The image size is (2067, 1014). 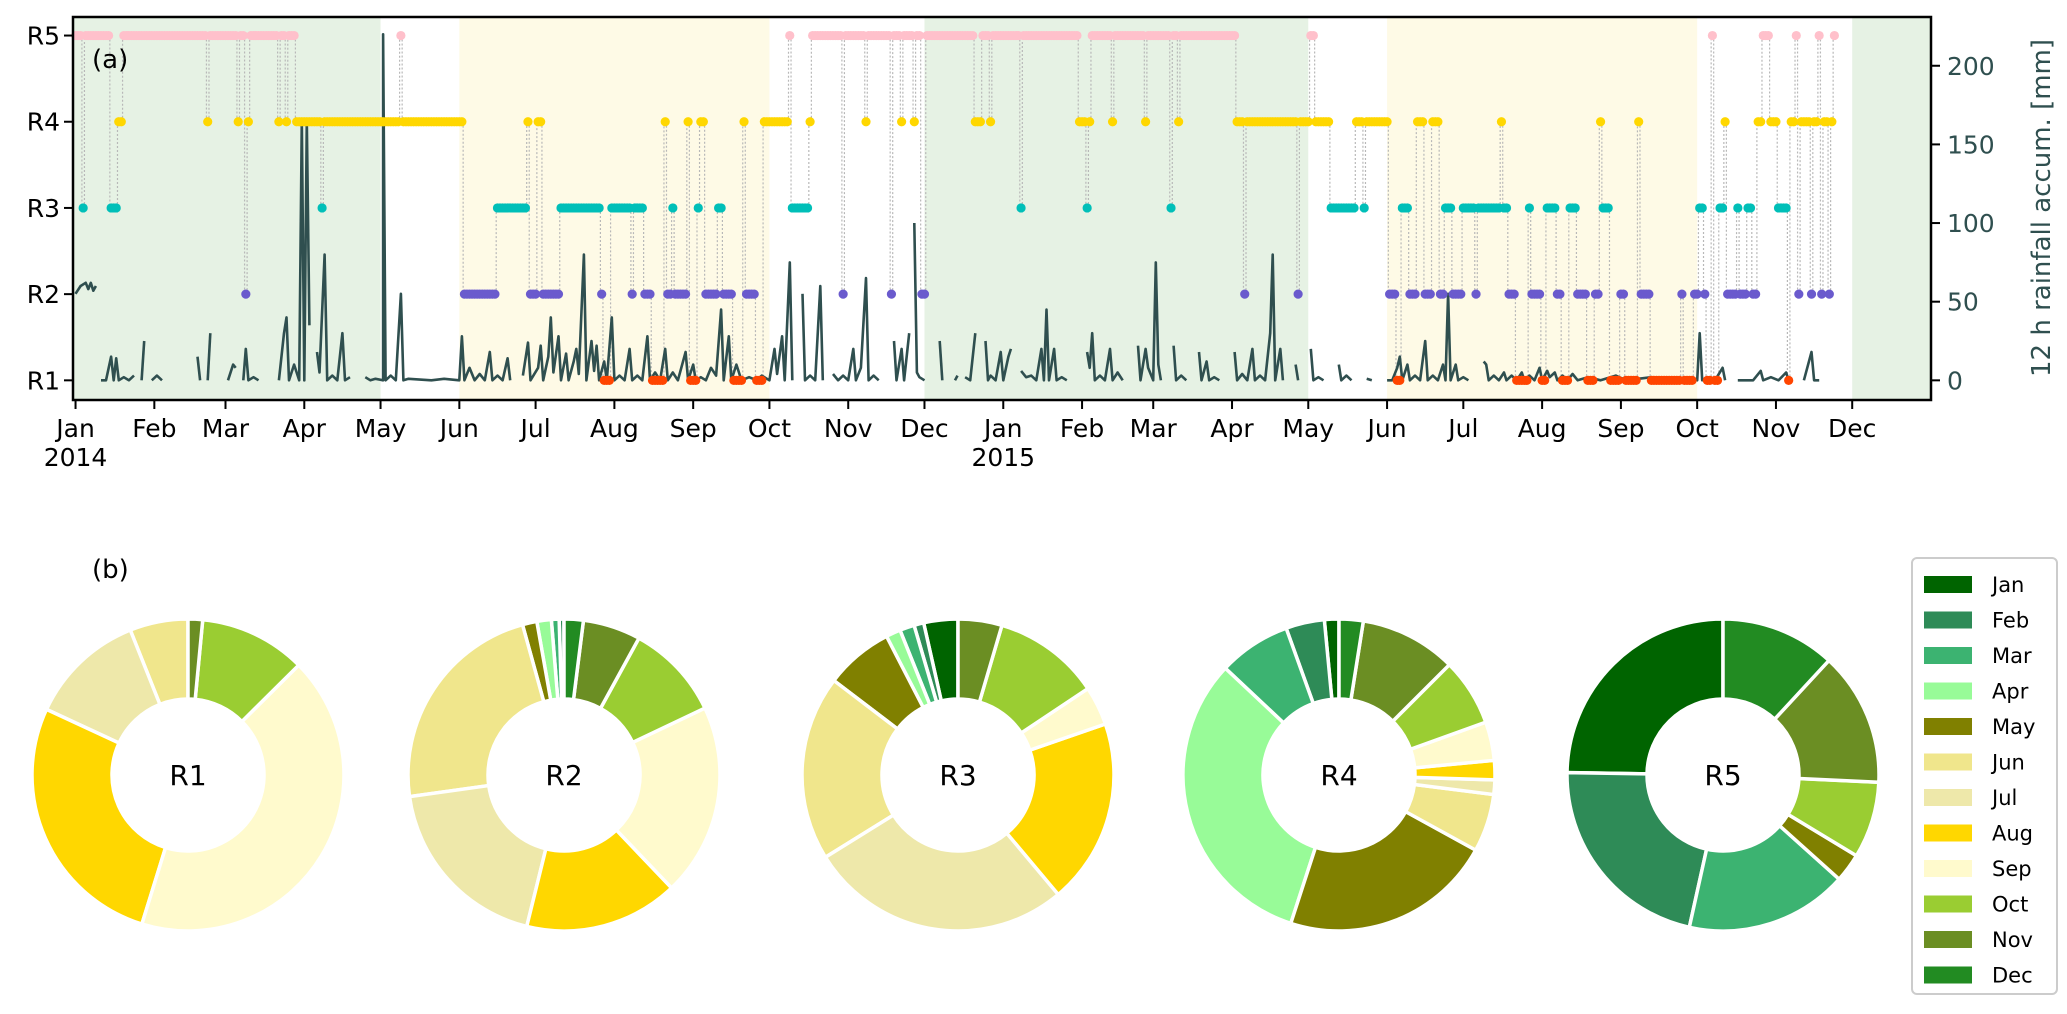 I want to click on x-tick-label: Jul, so click(x=1462, y=428).